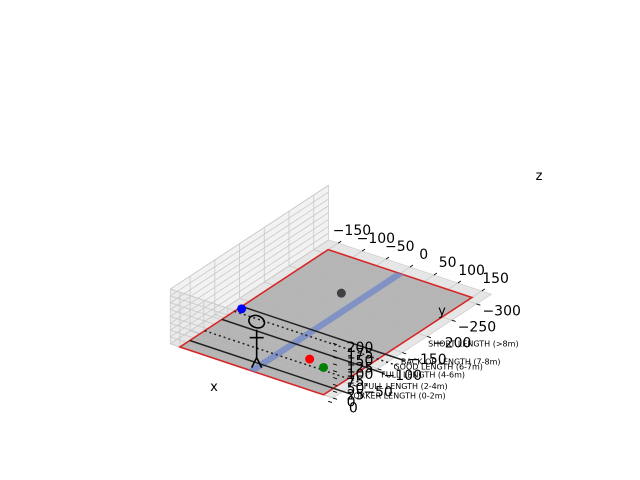  I want to click on pitch-strip, so click(325, 322).